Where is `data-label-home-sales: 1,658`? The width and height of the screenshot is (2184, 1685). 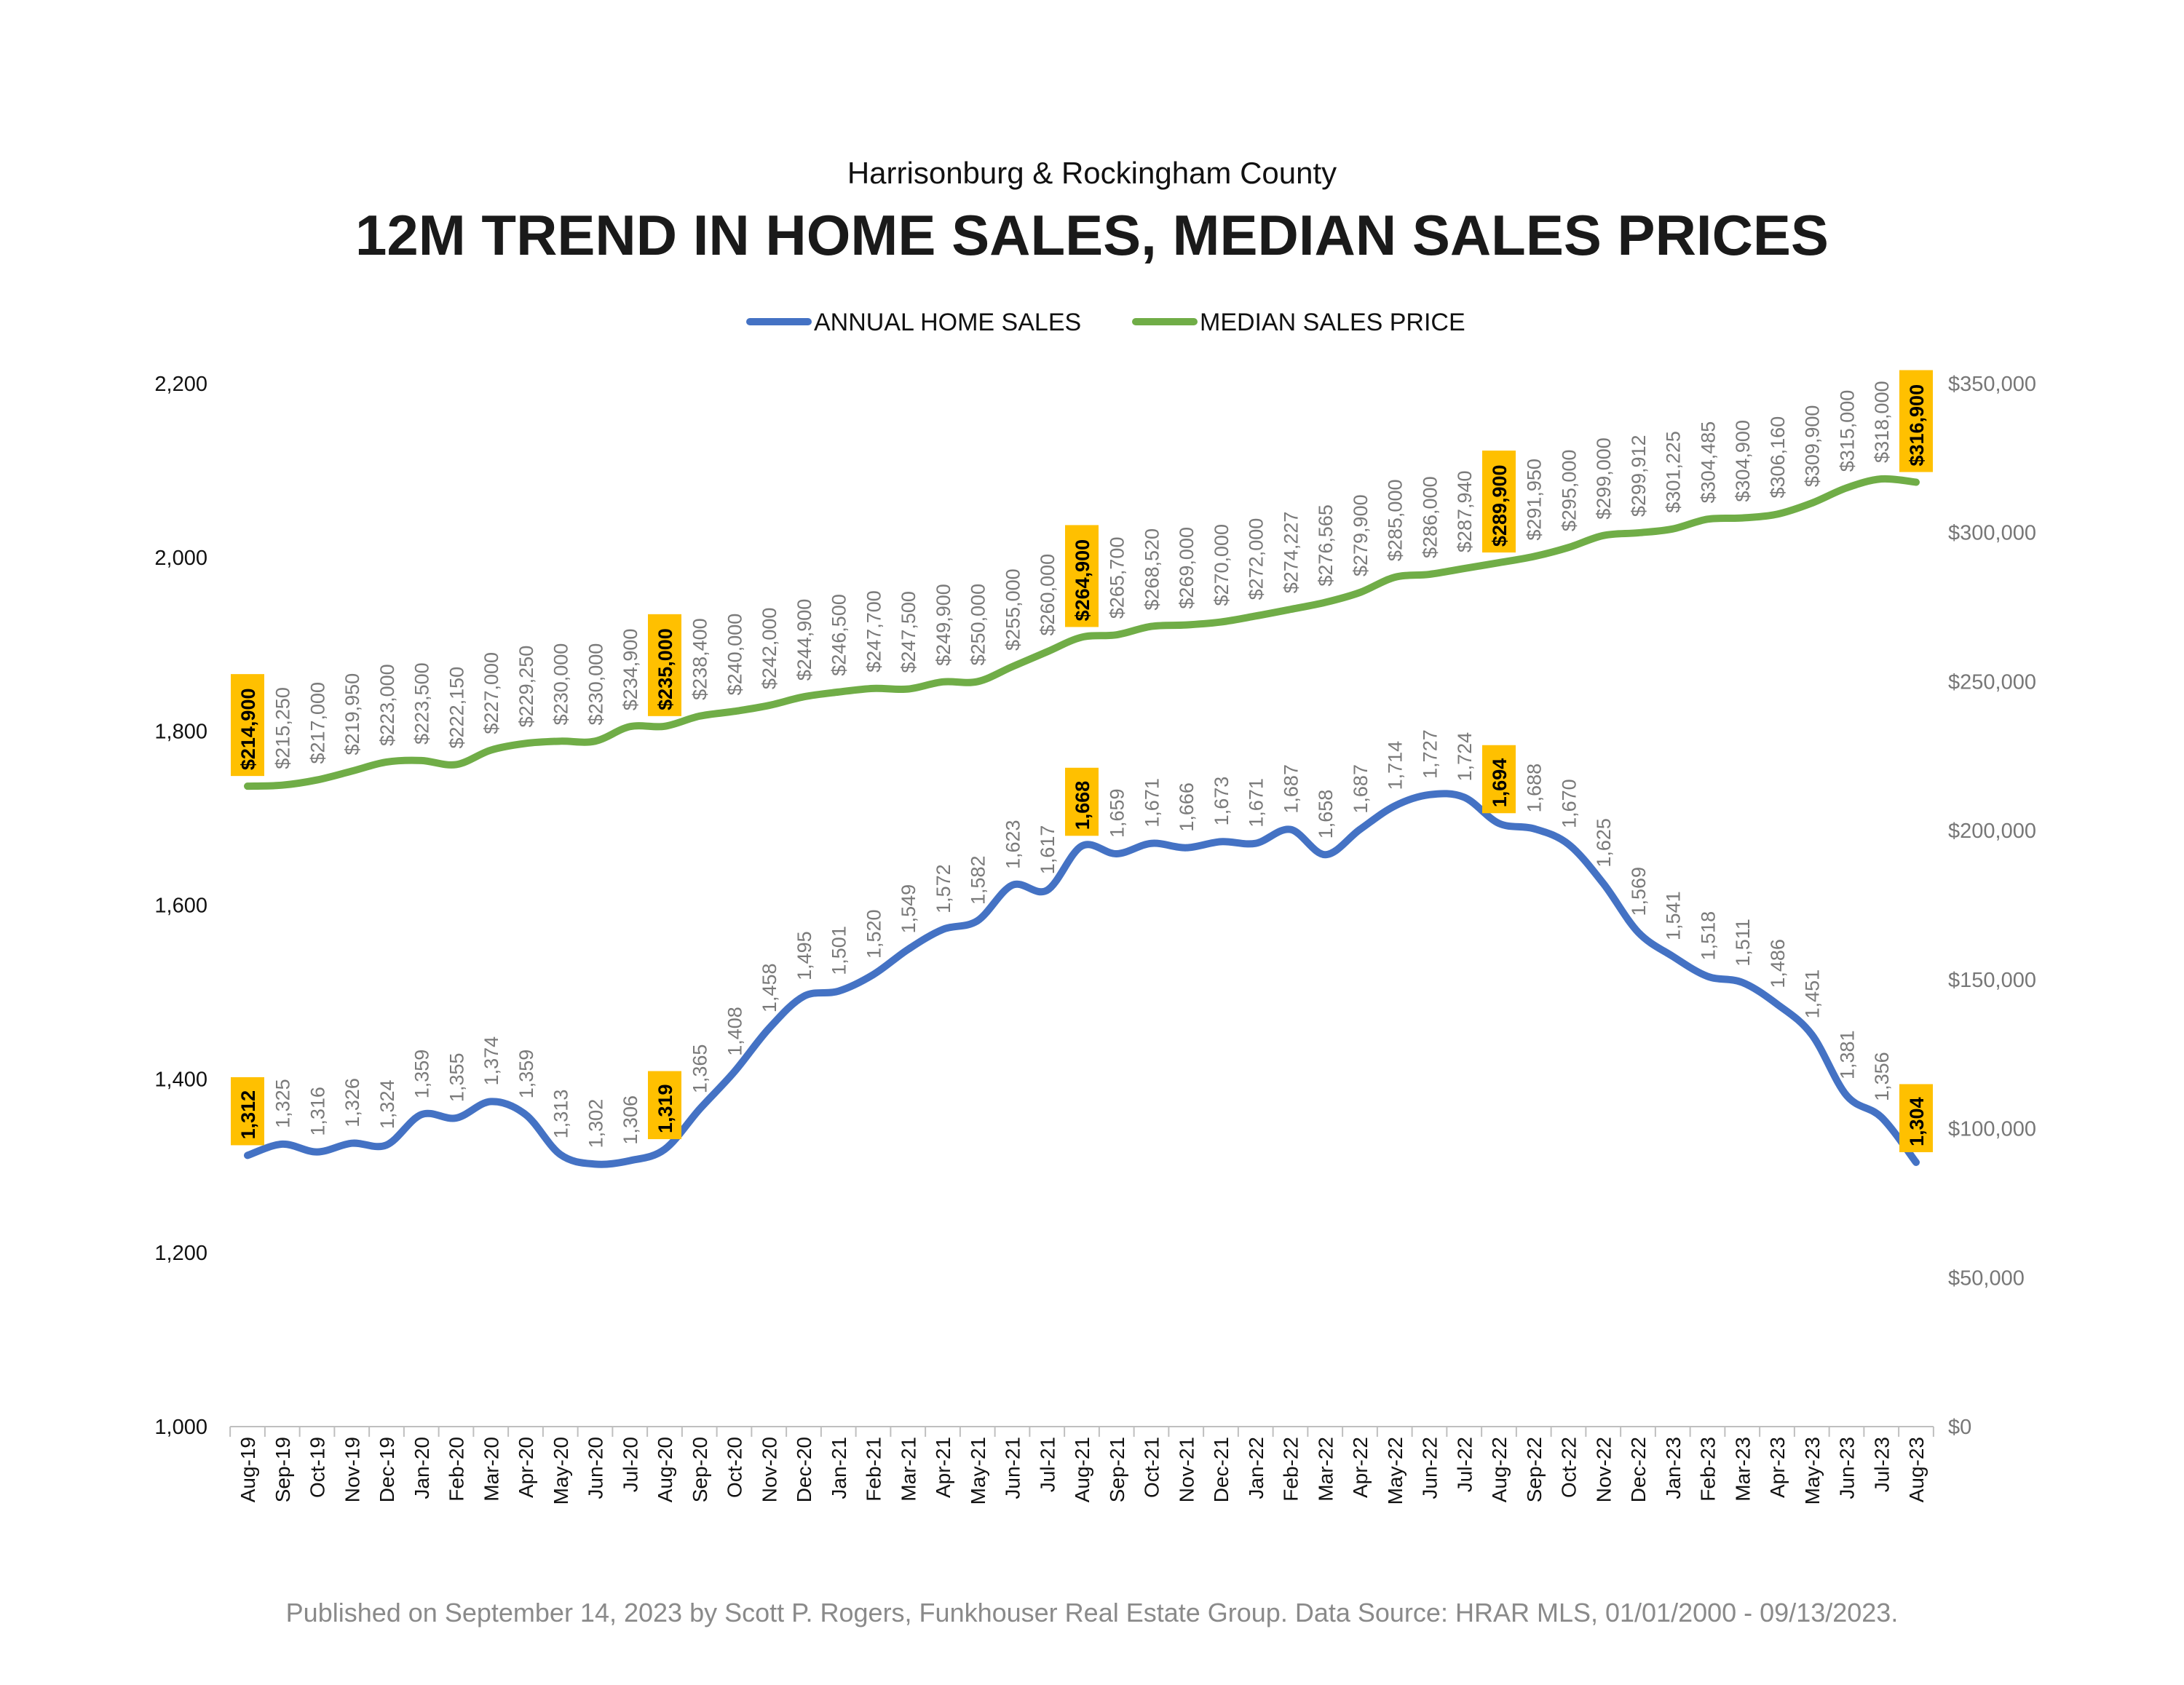 data-label-home-sales: 1,658 is located at coordinates (1326, 814).